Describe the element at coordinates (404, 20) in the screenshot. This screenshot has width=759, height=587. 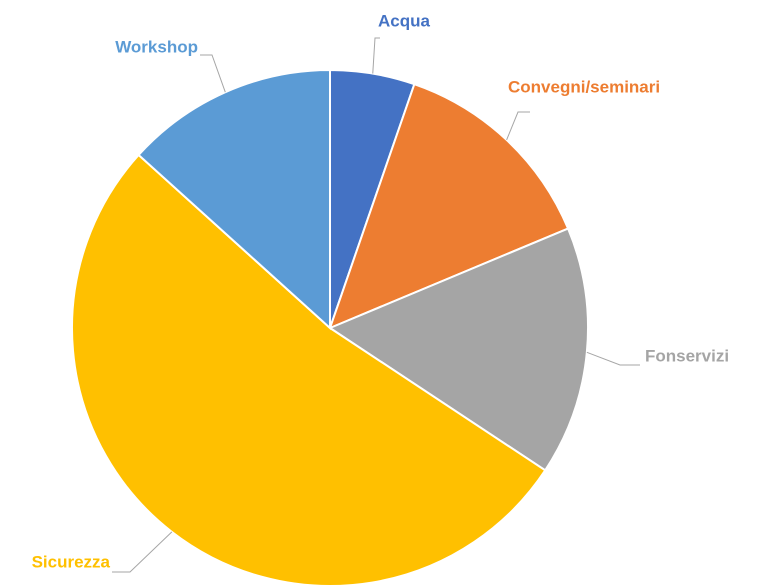
I see `slice-label: Acqua` at that location.